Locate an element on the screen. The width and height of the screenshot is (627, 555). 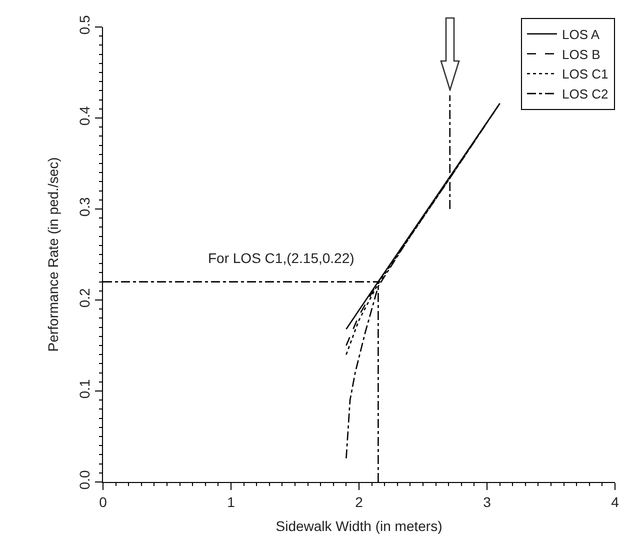
y-tick-label: 0.4 is located at coordinates (84, 116).